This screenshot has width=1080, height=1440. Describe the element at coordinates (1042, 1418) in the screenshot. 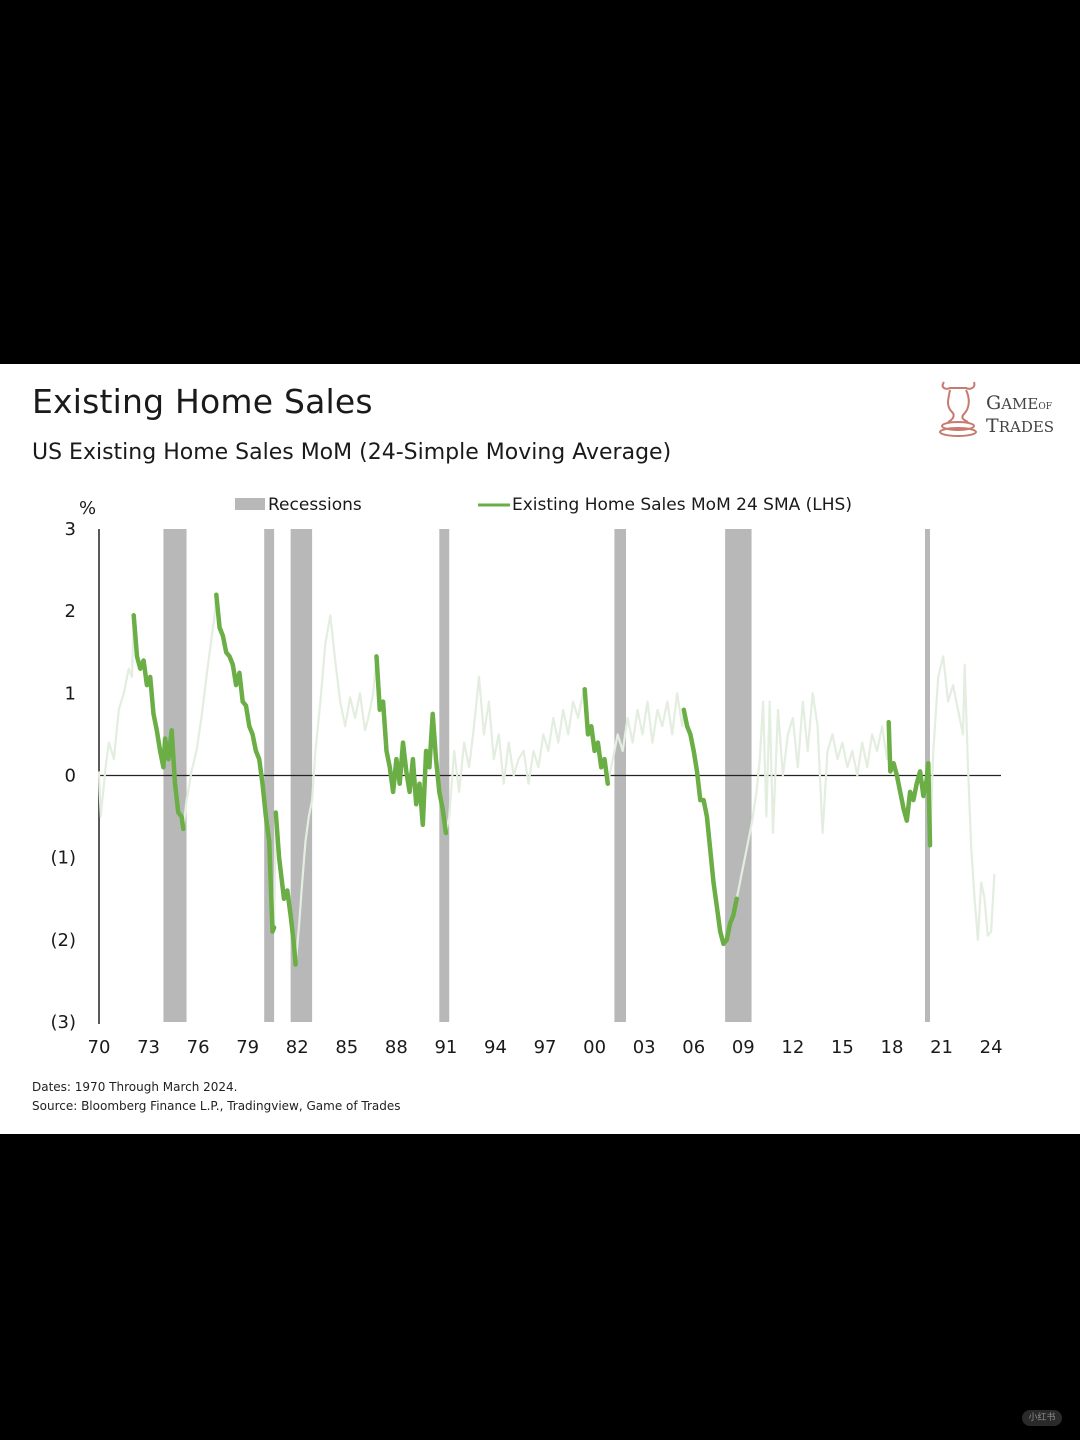

I see `watermark: 小红书` at that location.